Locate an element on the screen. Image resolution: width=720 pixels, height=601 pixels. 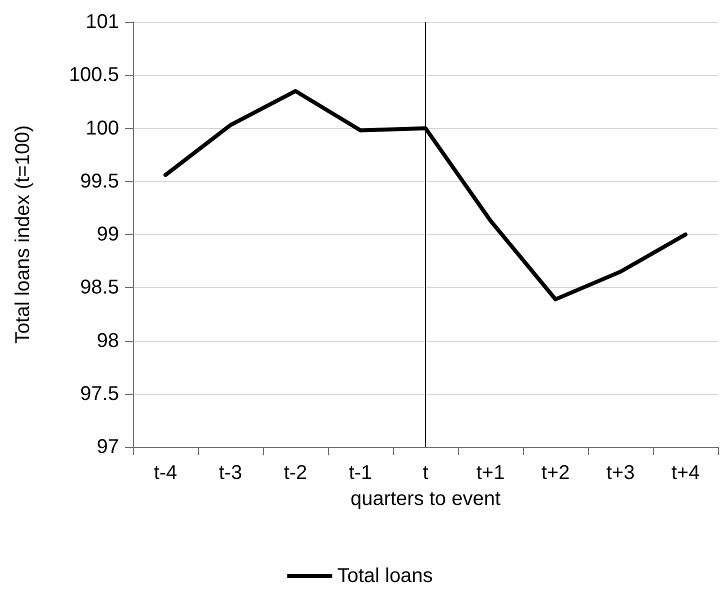
x-tick-label: t-3 is located at coordinates (230, 473).